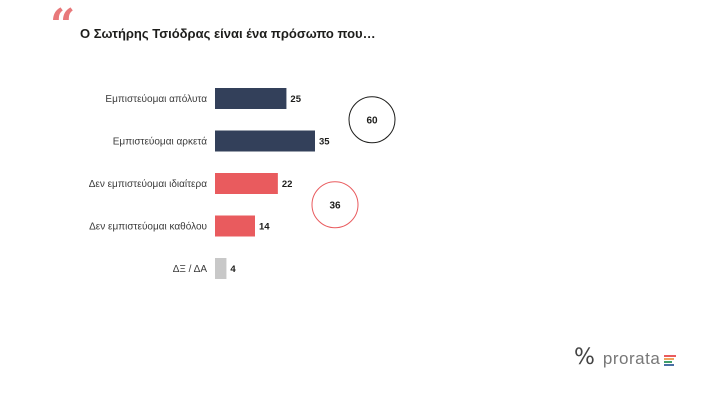 The image size is (717, 403). What do you see at coordinates (631, 358) in the screenshot?
I see `logo-wordmark: prorata` at bounding box center [631, 358].